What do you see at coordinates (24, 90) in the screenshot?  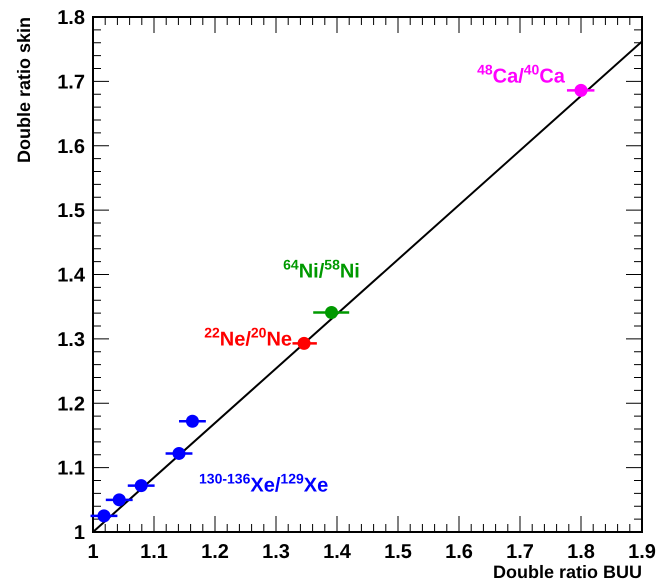 I see `y-axis-title: Double ratio skin` at bounding box center [24, 90].